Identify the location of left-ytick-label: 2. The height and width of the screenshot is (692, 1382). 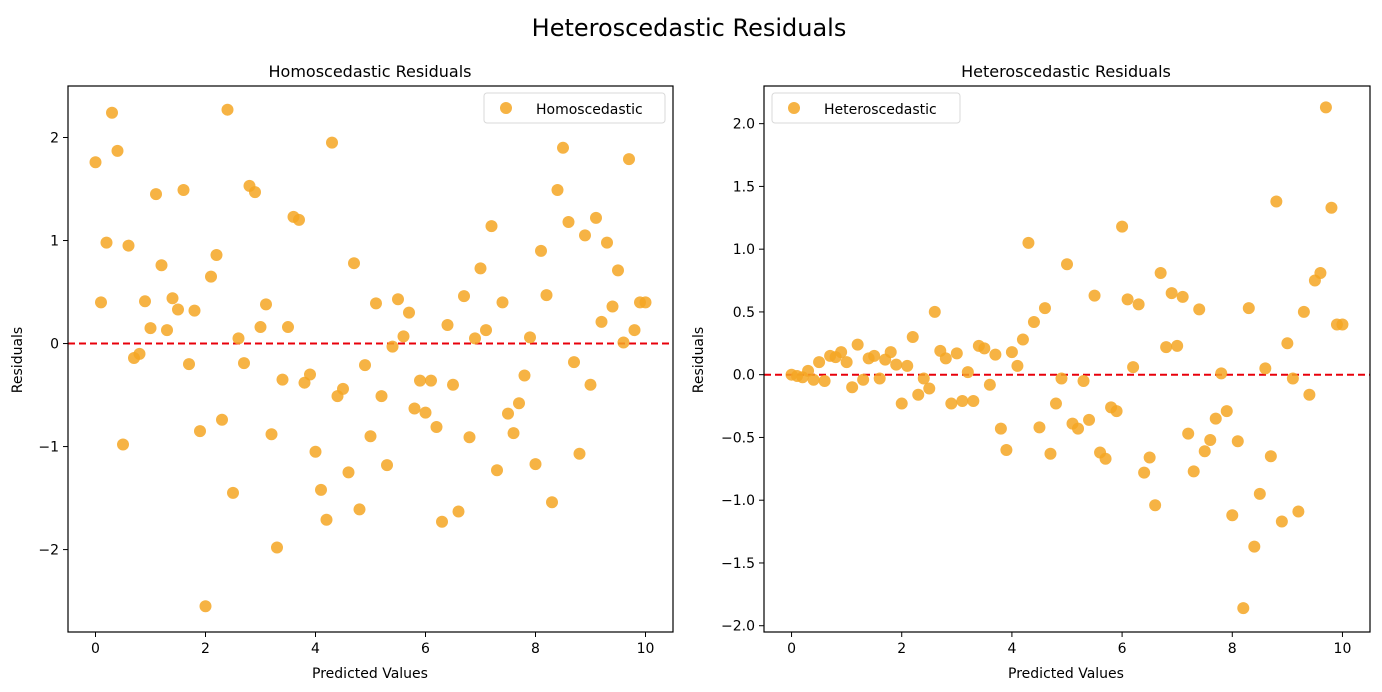
(54, 139).